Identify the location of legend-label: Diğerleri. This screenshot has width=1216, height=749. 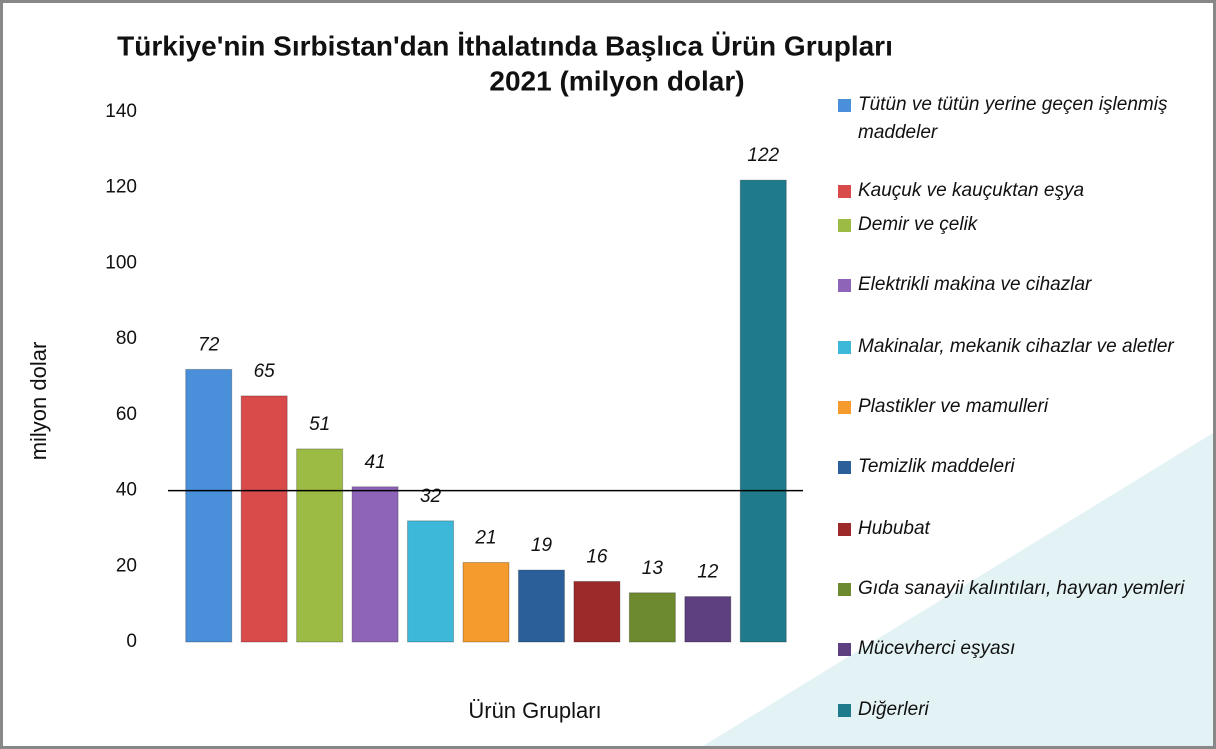
(893, 709).